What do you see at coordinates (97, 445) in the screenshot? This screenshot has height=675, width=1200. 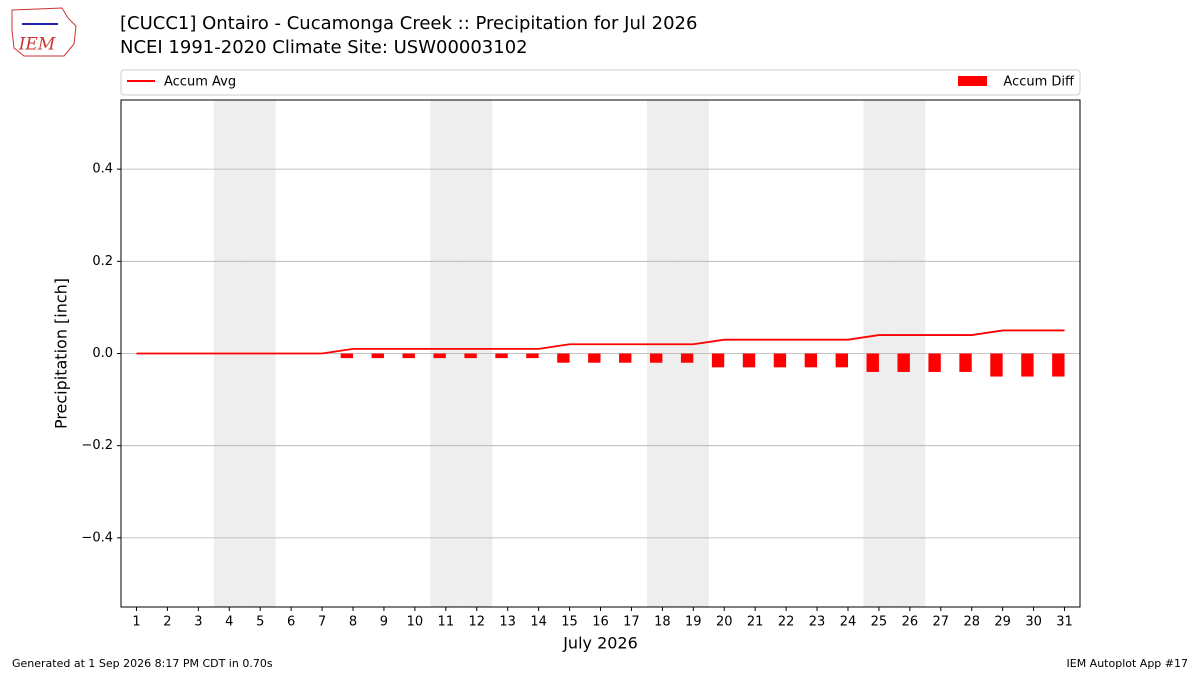 I see `y-tick-label: −0.2` at bounding box center [97, 445].